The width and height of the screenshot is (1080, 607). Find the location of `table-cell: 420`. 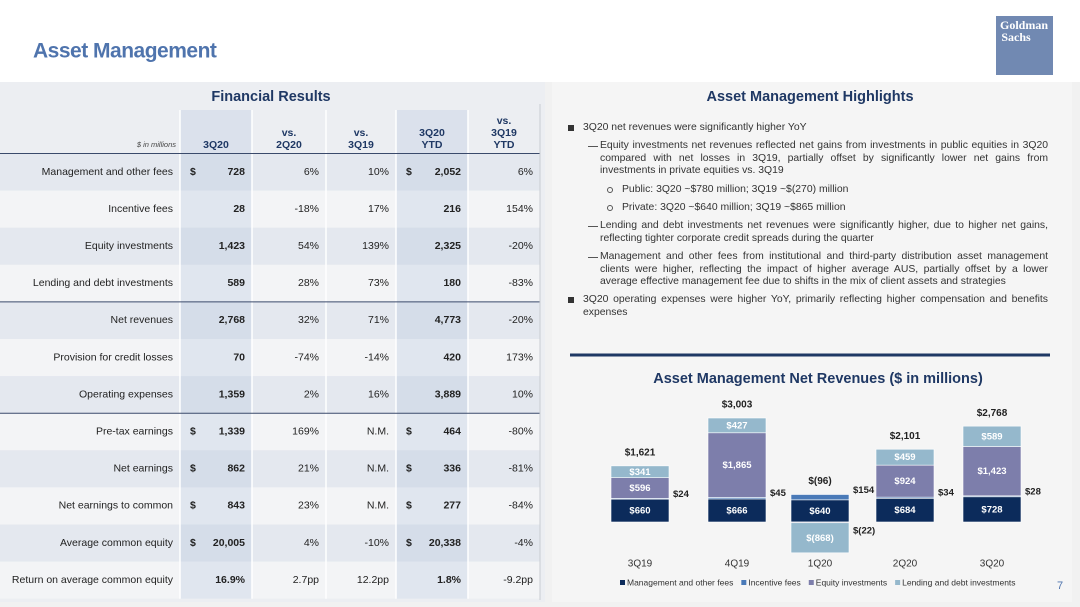

table-cell: 420 is located at coordinates (452, 357).